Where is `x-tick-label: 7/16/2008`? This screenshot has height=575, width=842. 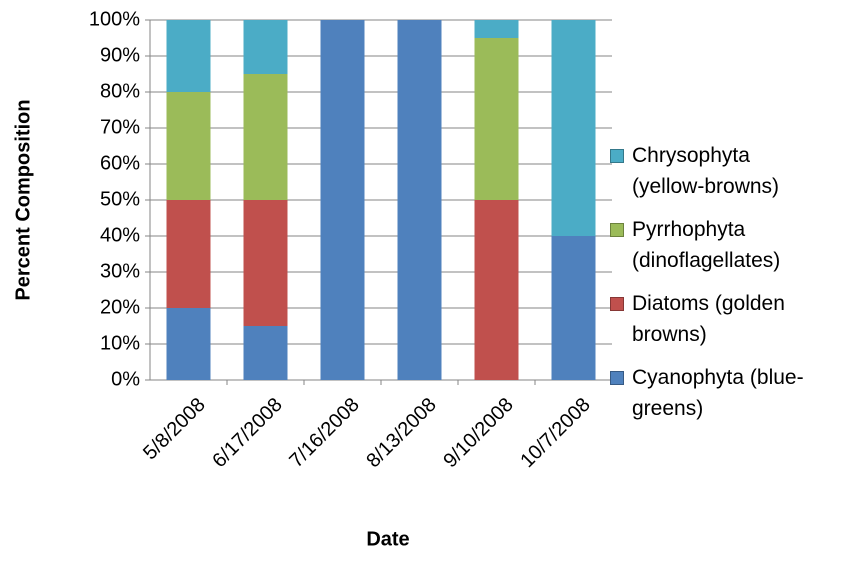 x-tick-label: 7/16/2008 is located at coordinates (324, 433).